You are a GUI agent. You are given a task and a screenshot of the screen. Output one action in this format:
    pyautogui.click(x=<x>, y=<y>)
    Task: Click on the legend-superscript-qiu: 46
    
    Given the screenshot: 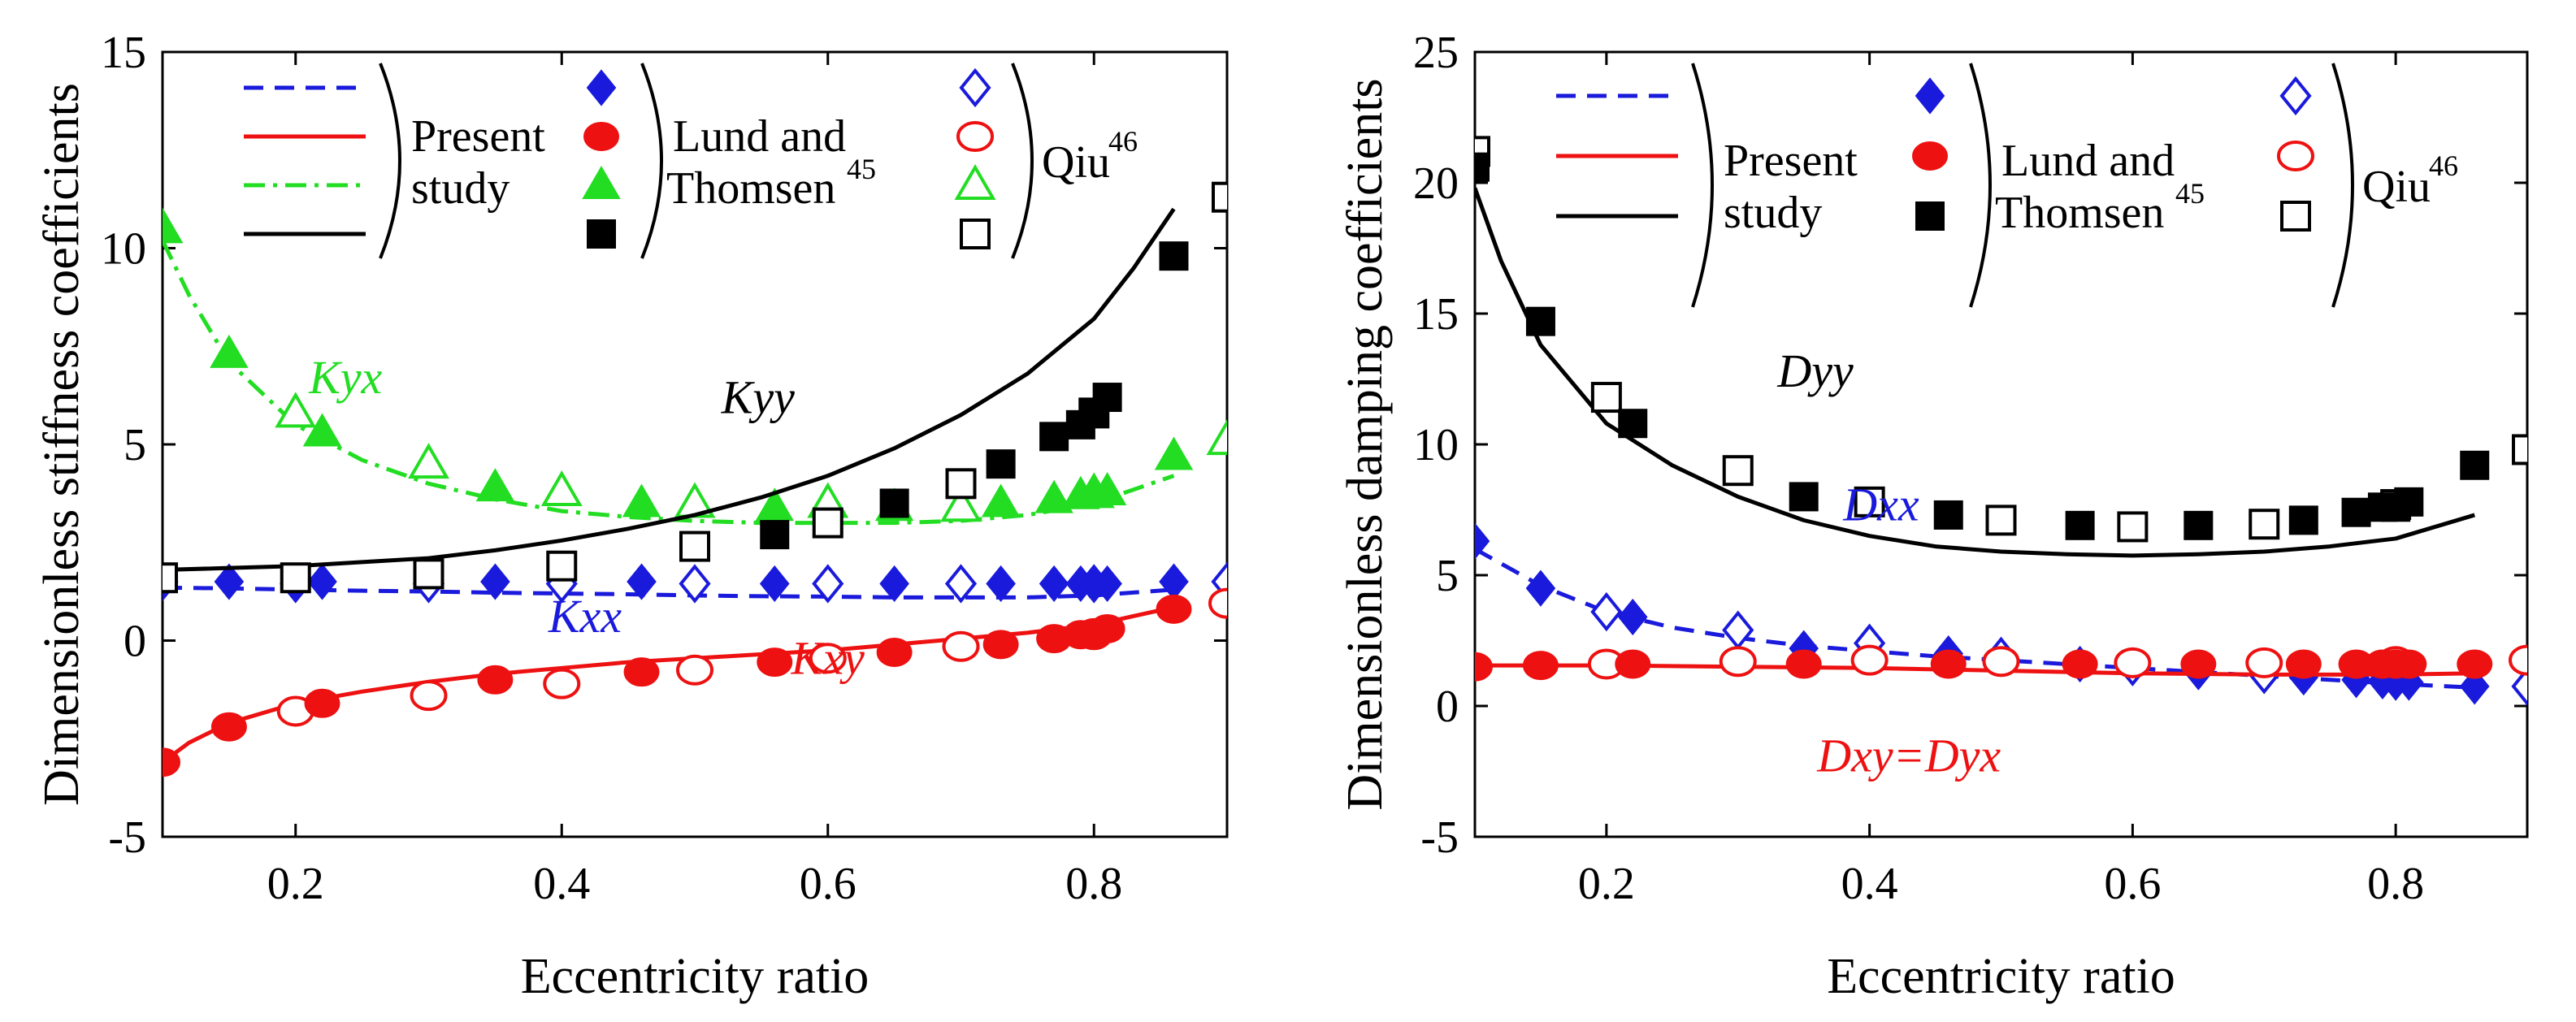 What is the action you would take?
    pyautogui.click(x=1123, y=142)
    